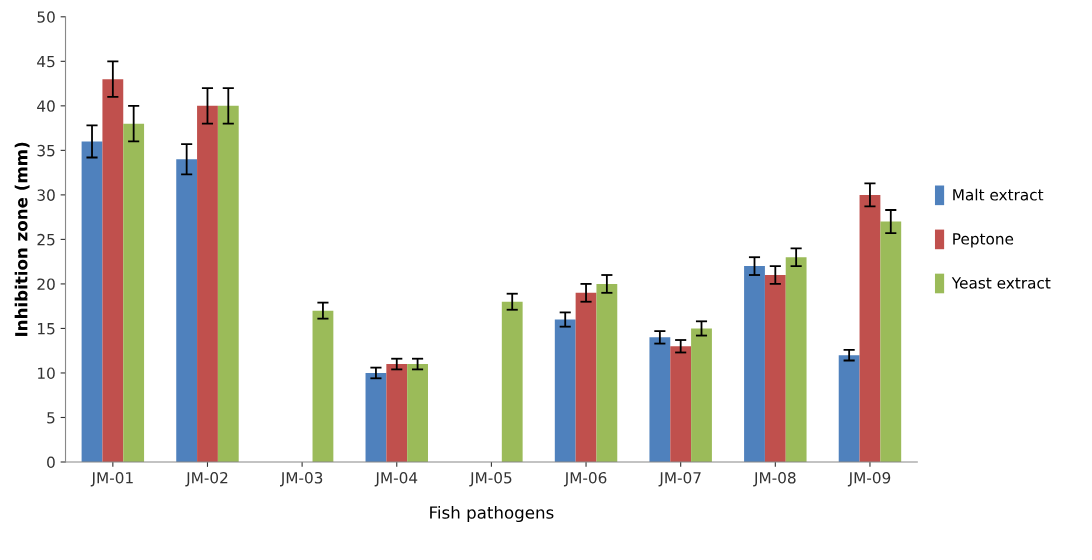  I want to click on x-tick-label: JM-07, so click(679, 479).